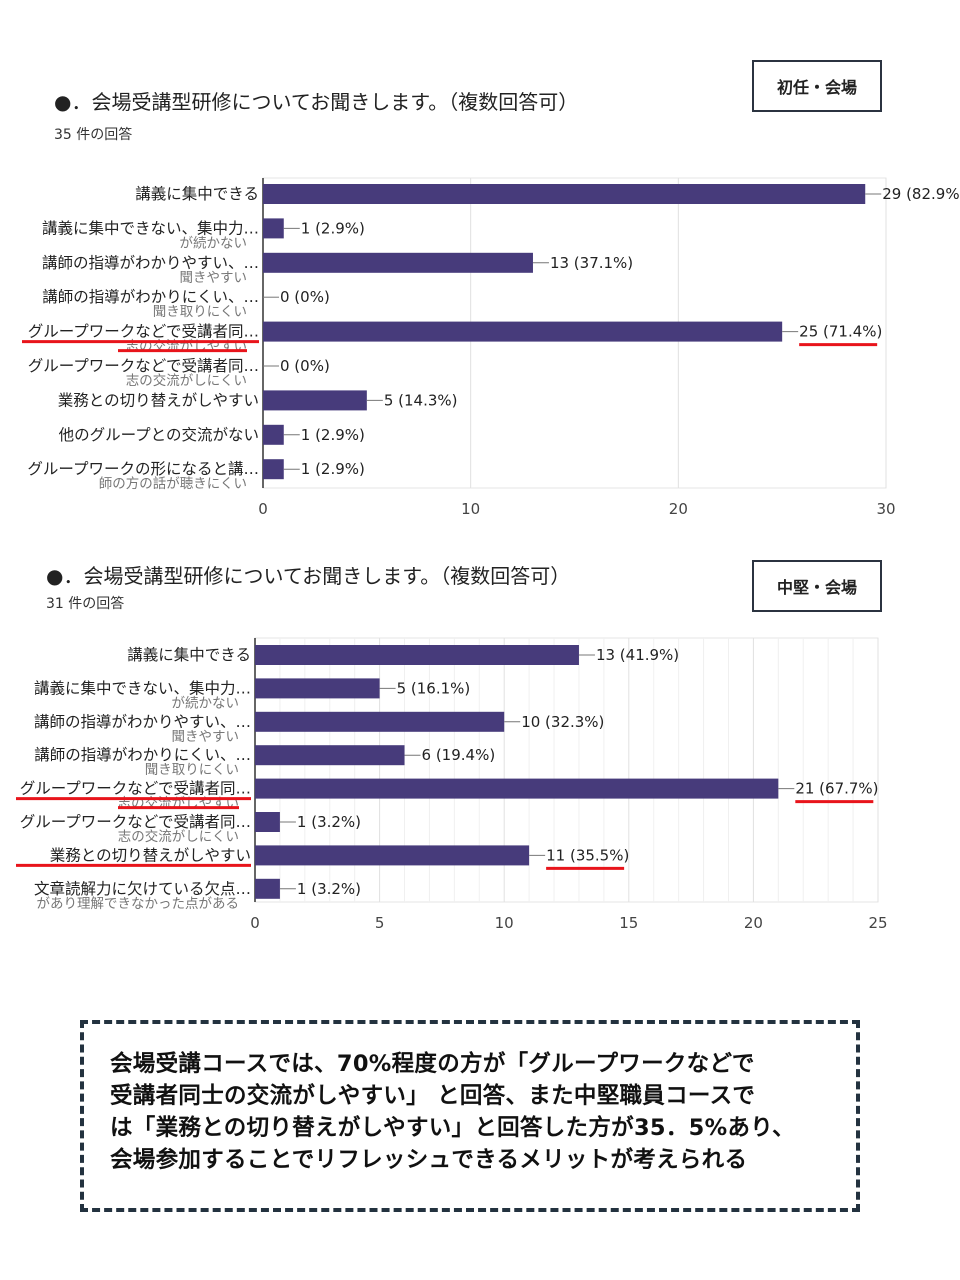 This screenshot has height=1280, width=960. I want to click on chart-1-tag: 初任・会場, so click(817, 86).